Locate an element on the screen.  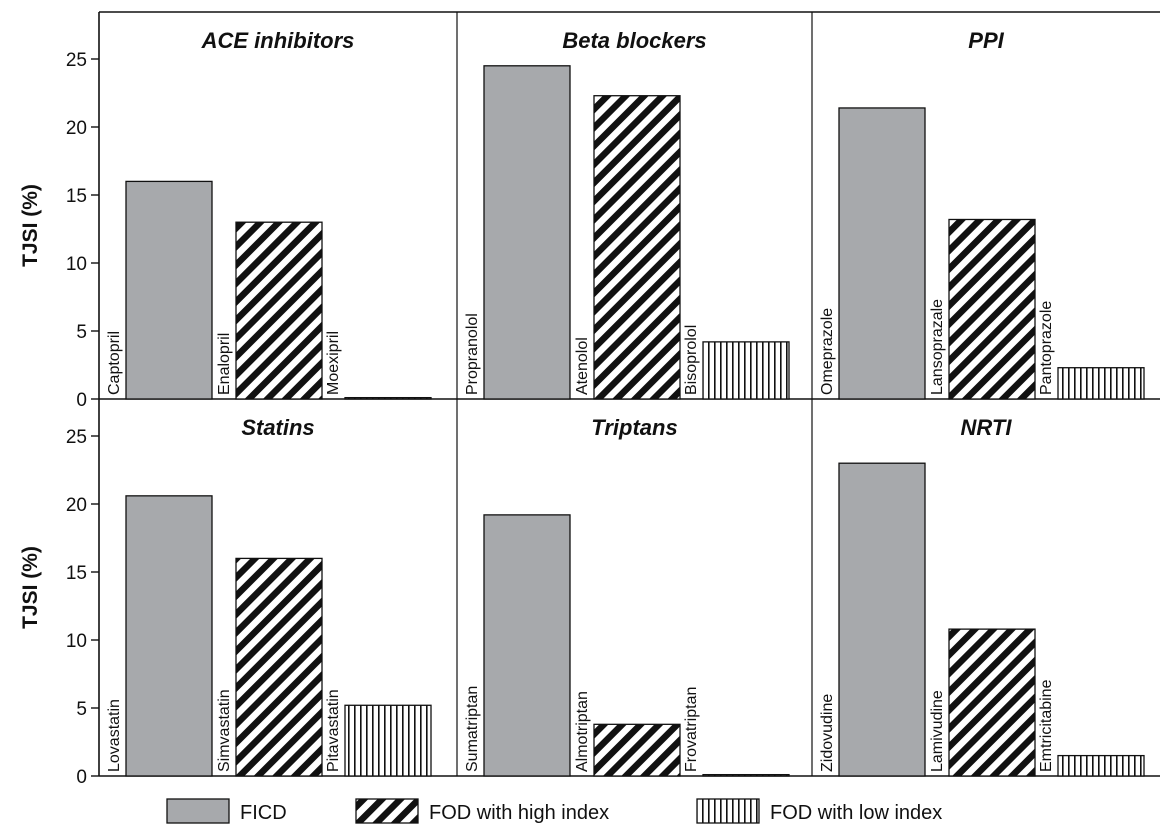
panel-title: PPI is located at coordinates (986, 40).